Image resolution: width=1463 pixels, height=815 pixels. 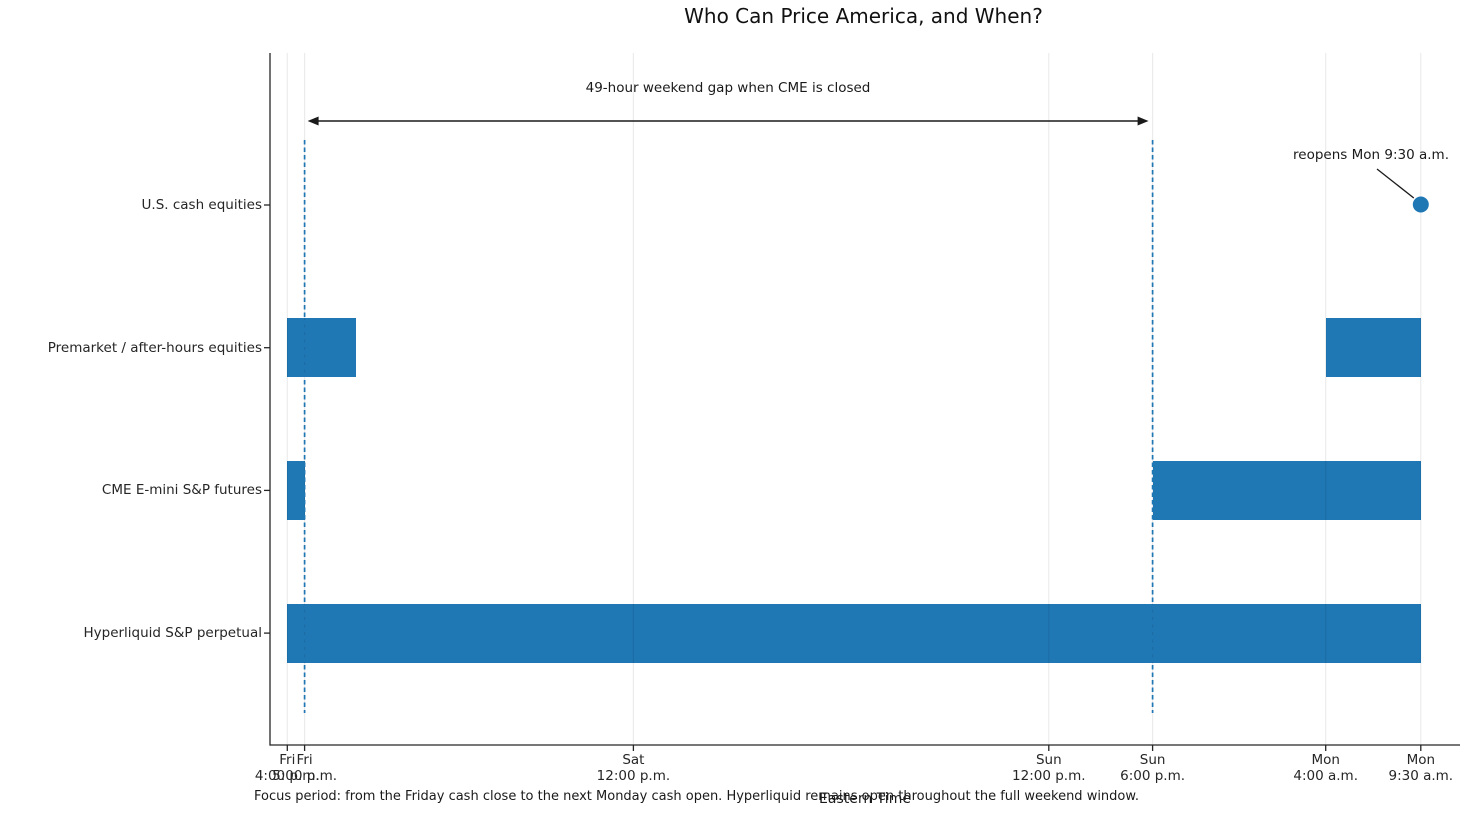 What do you see at coordinates (1153, 776) in the screenshot?
I see `x-tick-time: 6:00 p.m.` at bounding box center [1153, 776].